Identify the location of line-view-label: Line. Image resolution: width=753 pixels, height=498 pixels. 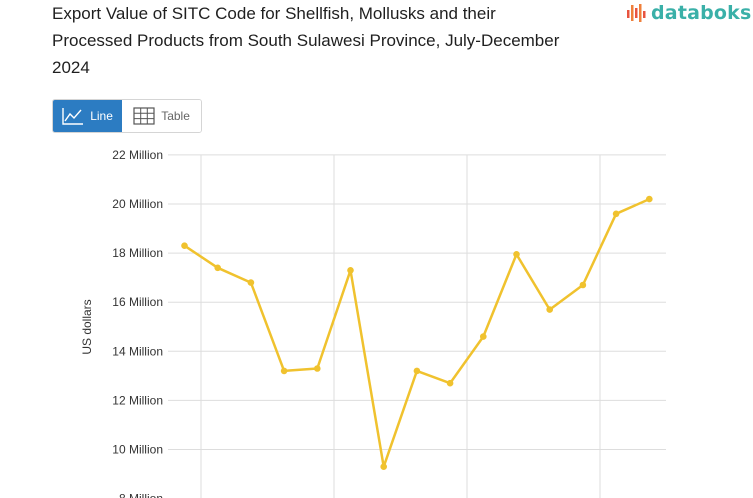
(101, 116).